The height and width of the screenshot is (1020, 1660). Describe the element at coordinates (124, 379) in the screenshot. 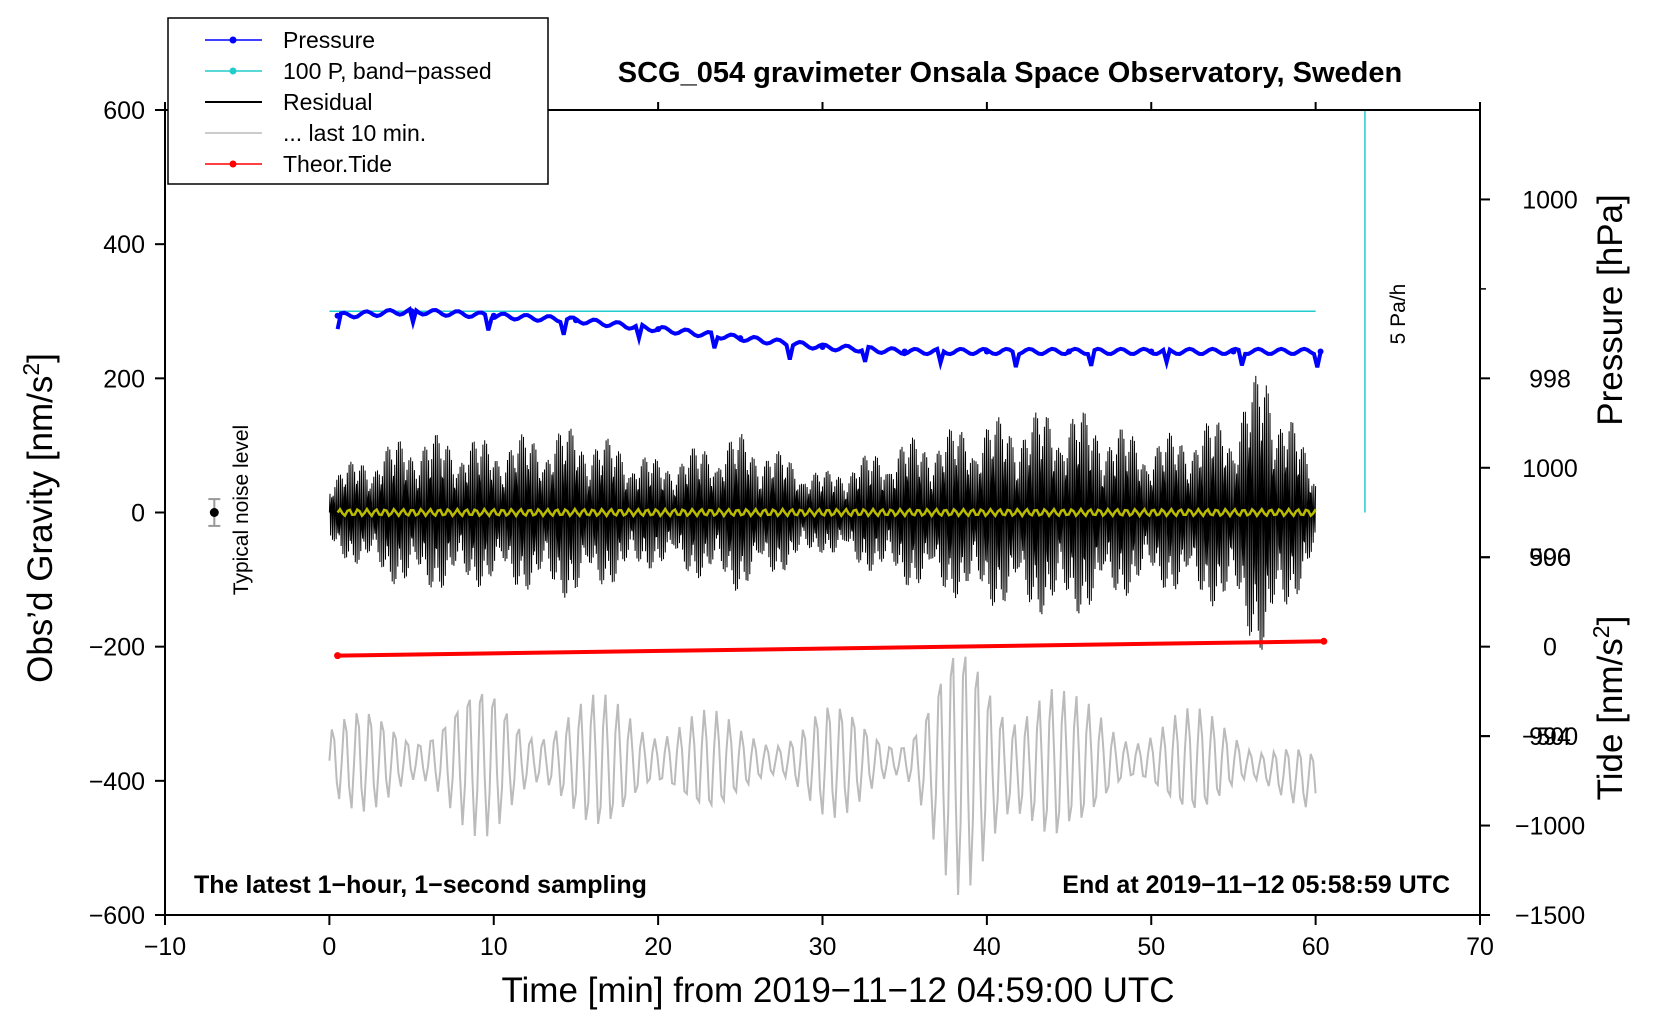

I see `y-tick-label: 200` at that location.